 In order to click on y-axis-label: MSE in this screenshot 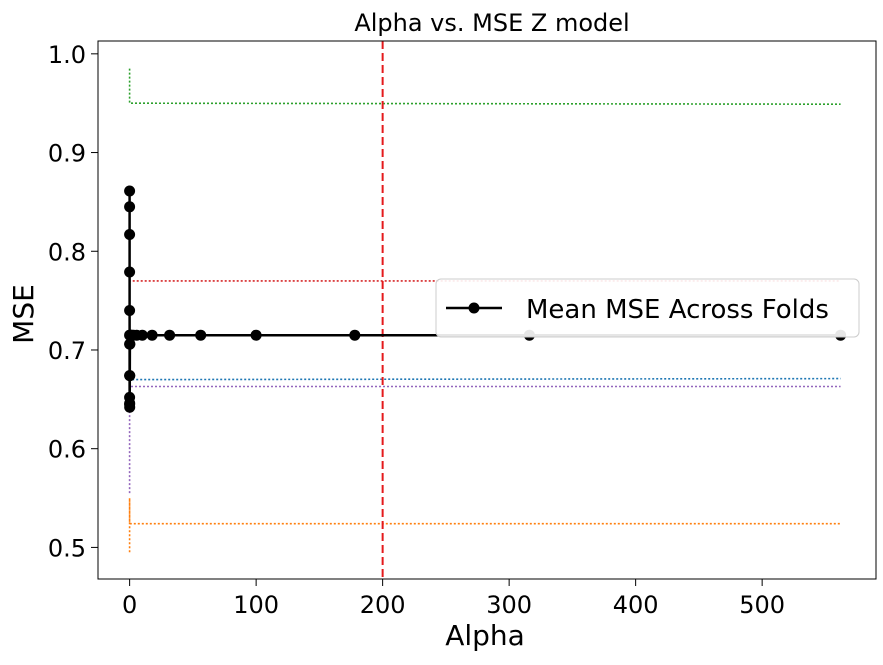, I will do `click(23, 314)`.